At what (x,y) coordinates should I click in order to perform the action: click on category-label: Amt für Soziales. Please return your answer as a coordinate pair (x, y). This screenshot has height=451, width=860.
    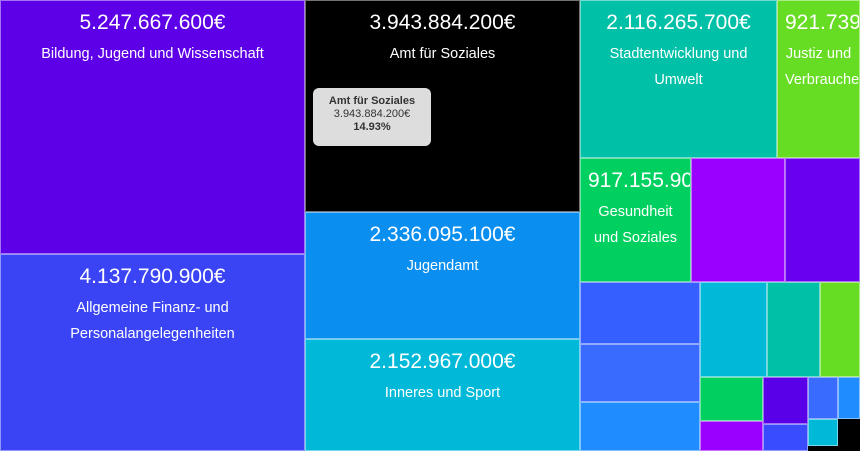
    Looking at the image, I should click on (442, 54).